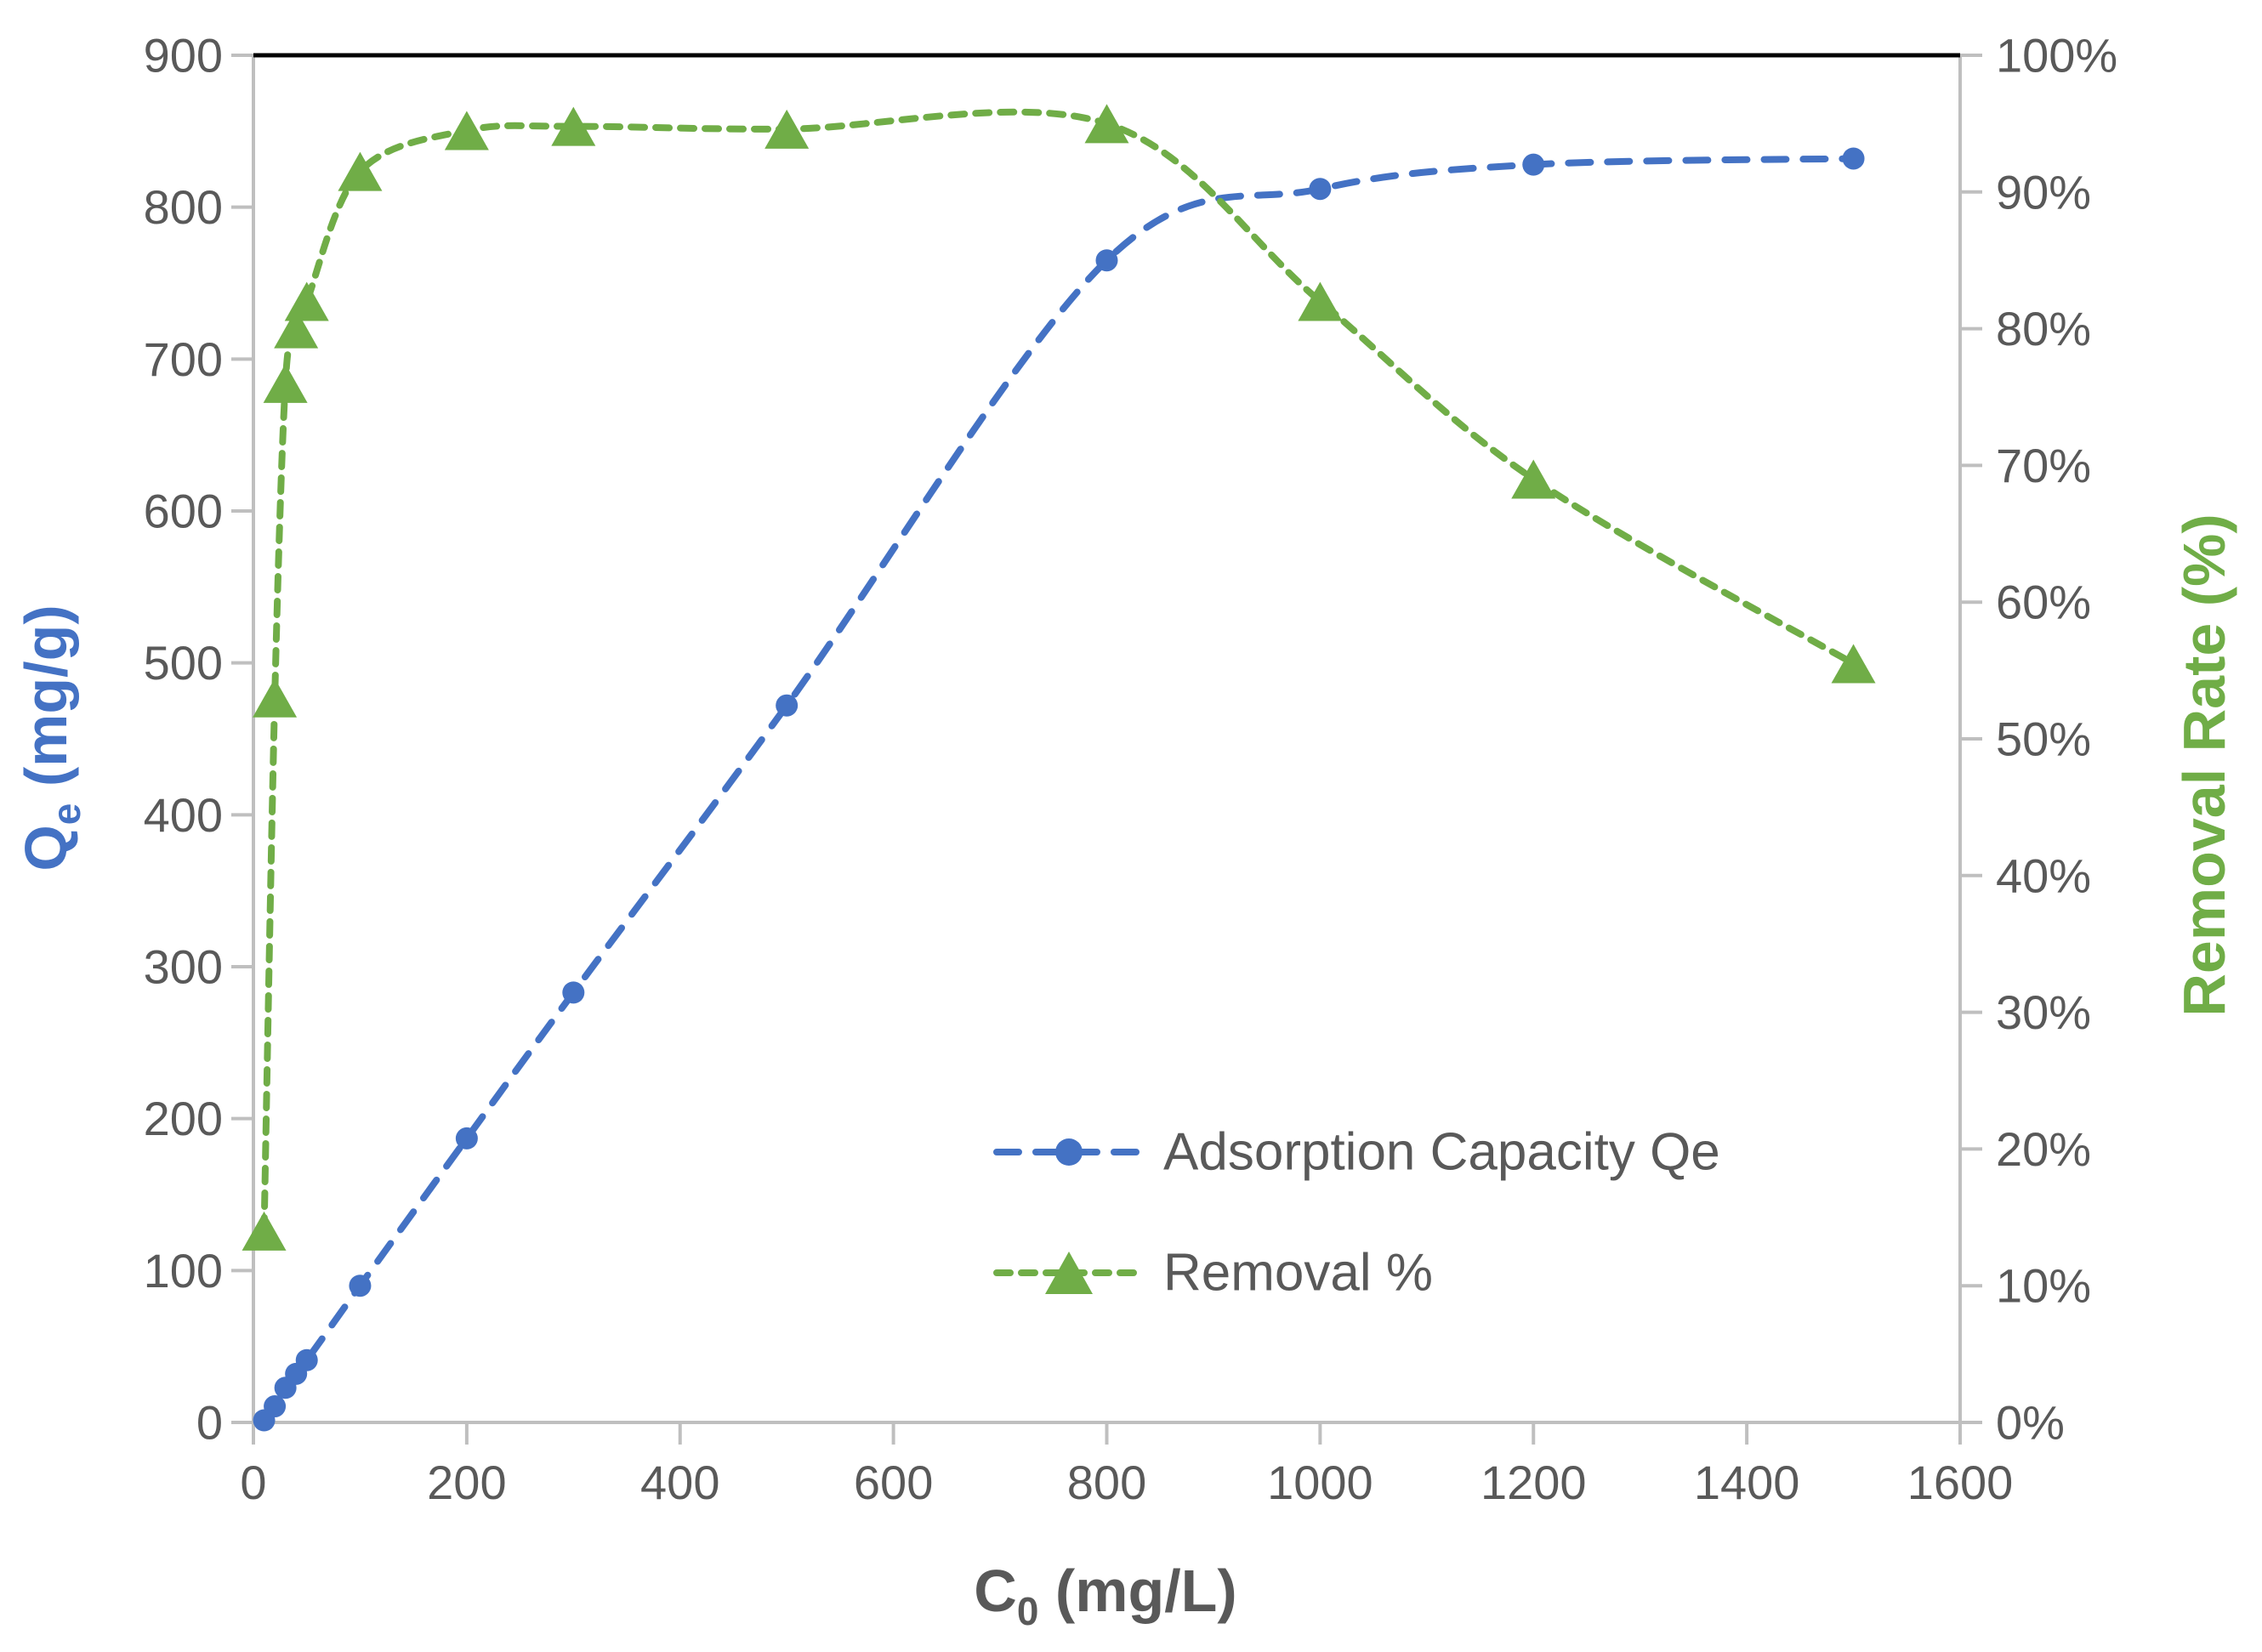 The width and height of the screenshot is (2262, 1652). Describe the element at coordinates (2043, 328) in the screenshot. I see `y-right-tick-label: 80%` at that location.